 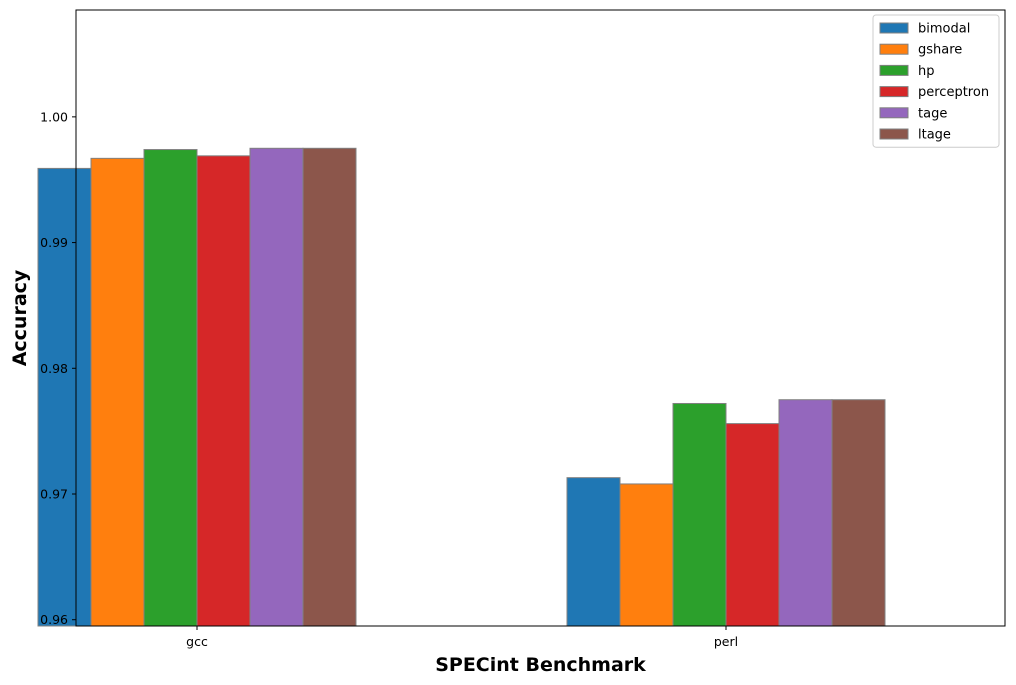 I want to click on legend-label-gshare: gshare, so click(x=940, y=50).